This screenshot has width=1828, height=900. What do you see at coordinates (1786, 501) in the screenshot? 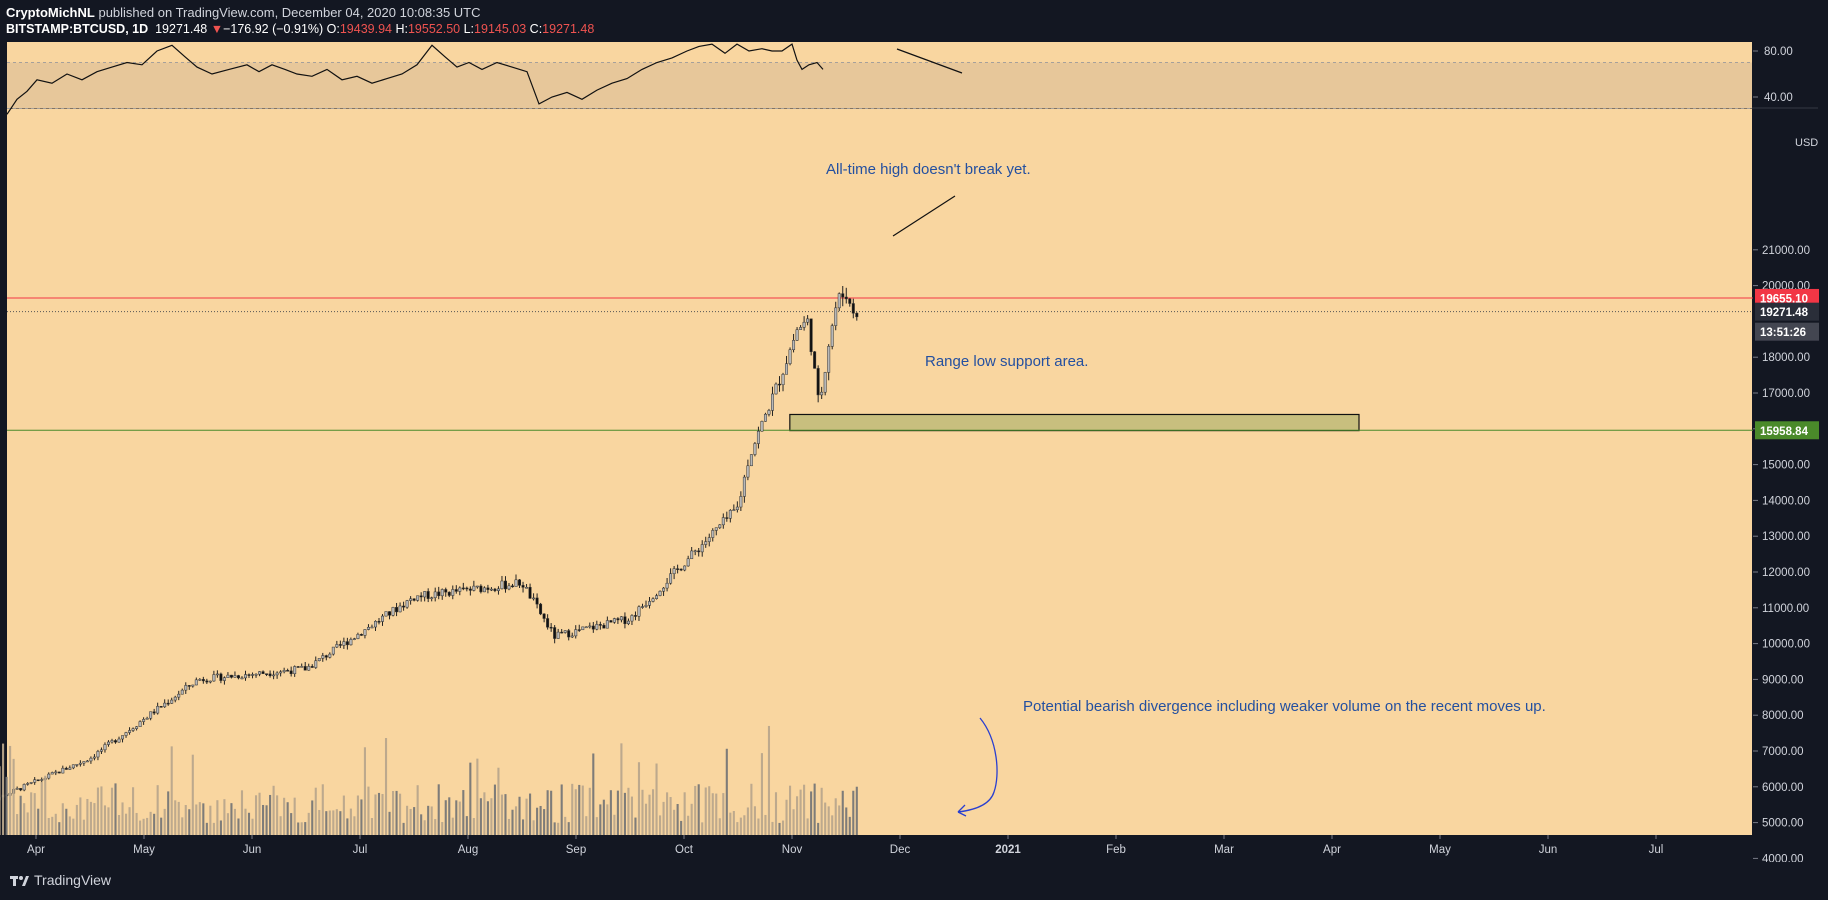
I see `price-tick-label: 14000.00` at bounding box center [1786, 501].